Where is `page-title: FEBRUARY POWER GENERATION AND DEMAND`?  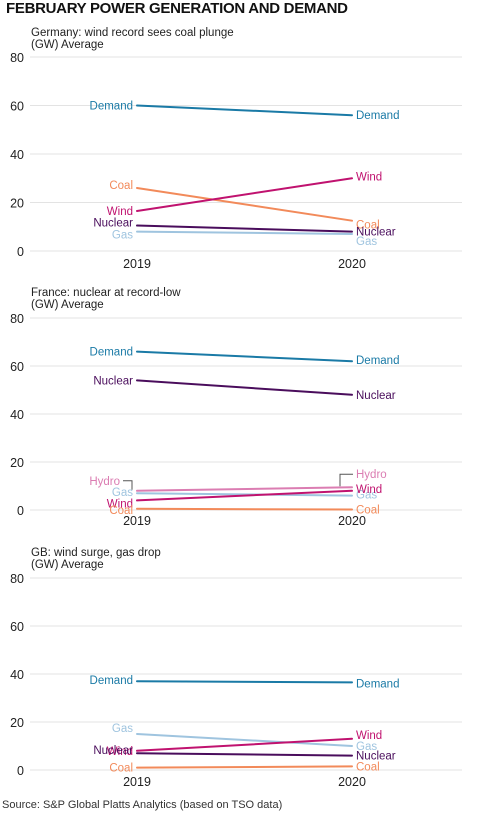
page-title: FEBRUARY POWER GENERATION AND DEMAND is located at coordinates (177, 8).